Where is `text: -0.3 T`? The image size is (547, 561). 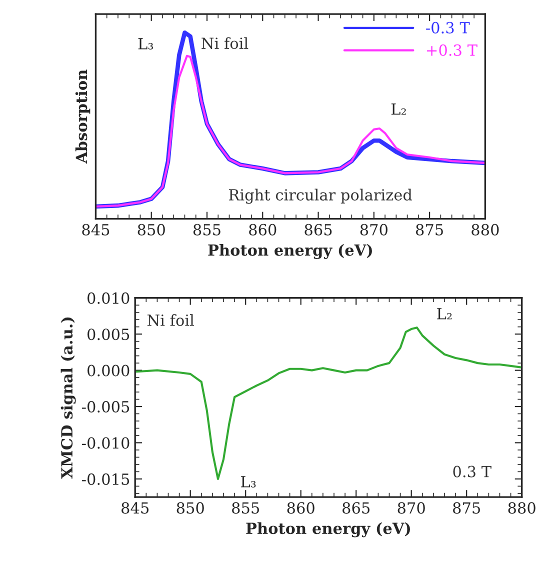
text: -0.3 T is located at coordinates (448, 28).